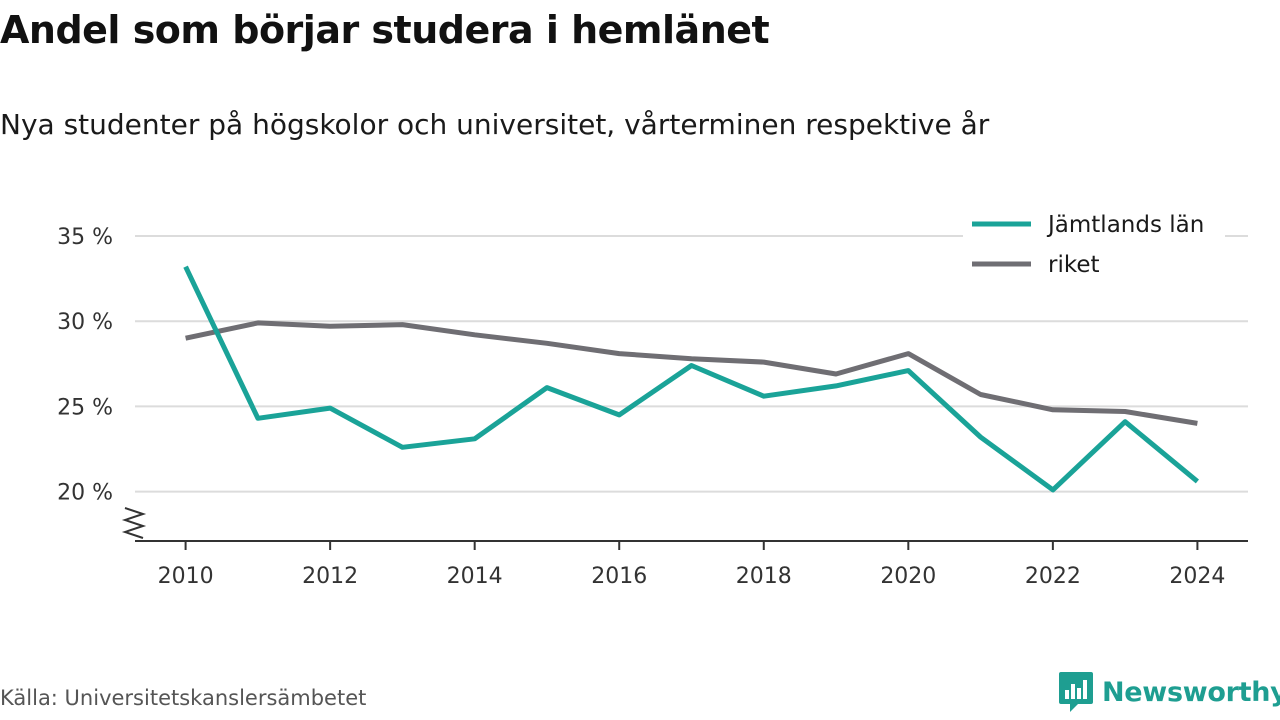 The width and height of the screenshot is (1280, 720). I want to click on y-tick-label: 35 %, so click(85, 237).